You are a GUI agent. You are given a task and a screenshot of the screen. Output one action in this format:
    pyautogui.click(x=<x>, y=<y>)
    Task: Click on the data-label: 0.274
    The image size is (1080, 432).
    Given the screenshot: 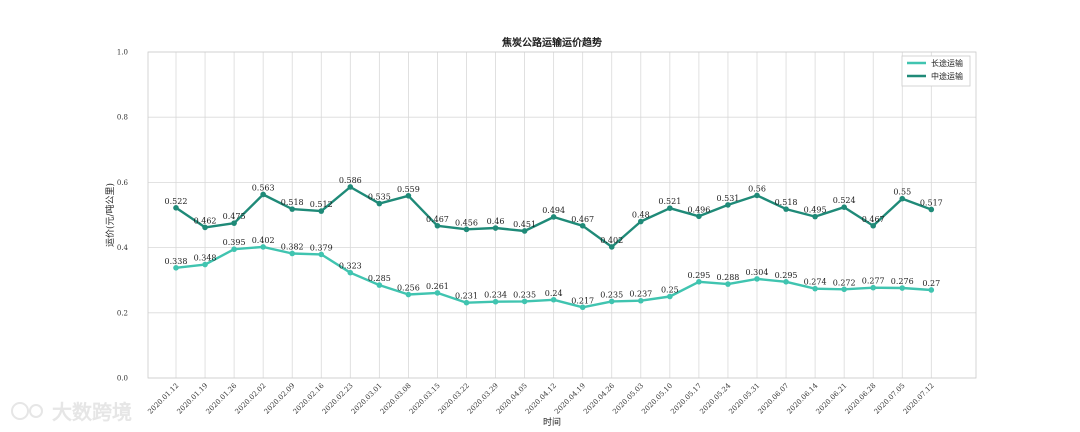 What is the action you would take?
    pyautogui.click(x=815, y=282)
    